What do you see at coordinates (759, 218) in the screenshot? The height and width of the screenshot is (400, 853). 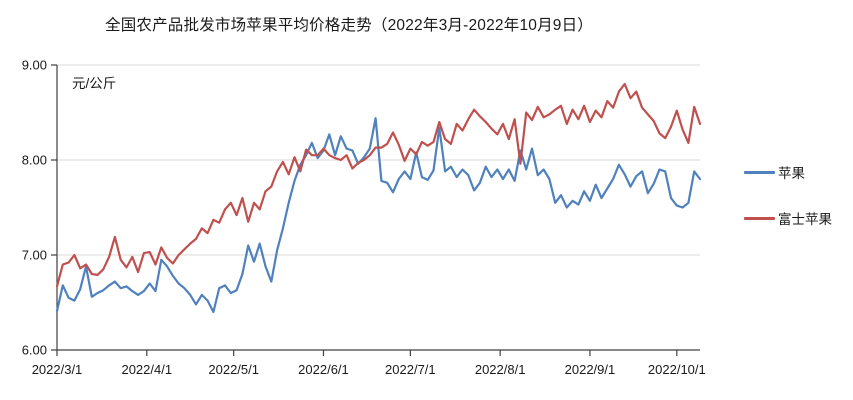 I see `fuji-apple-series-swatch-icon` at bounding box center [759, 218].